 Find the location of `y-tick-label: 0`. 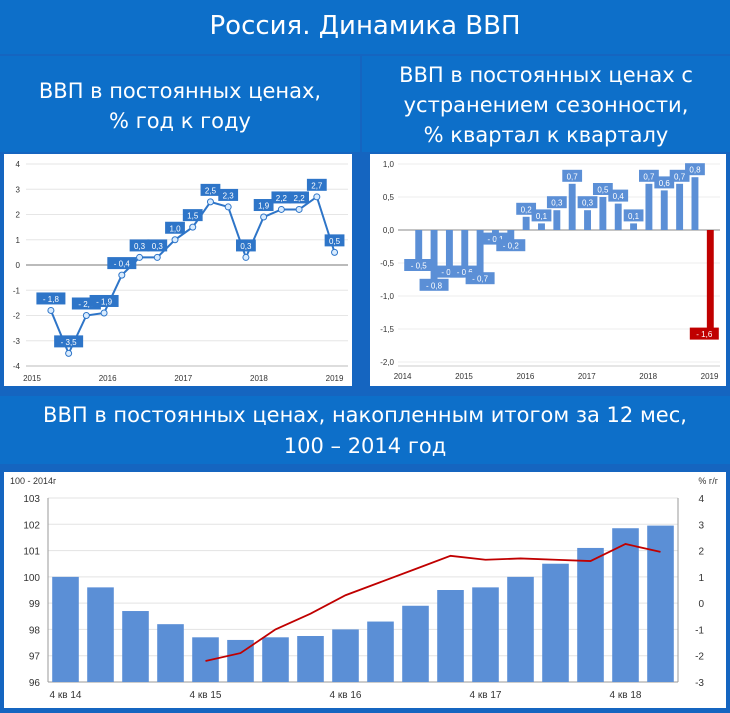

y-tick-label: 0 is located at coordinates (18, 265).